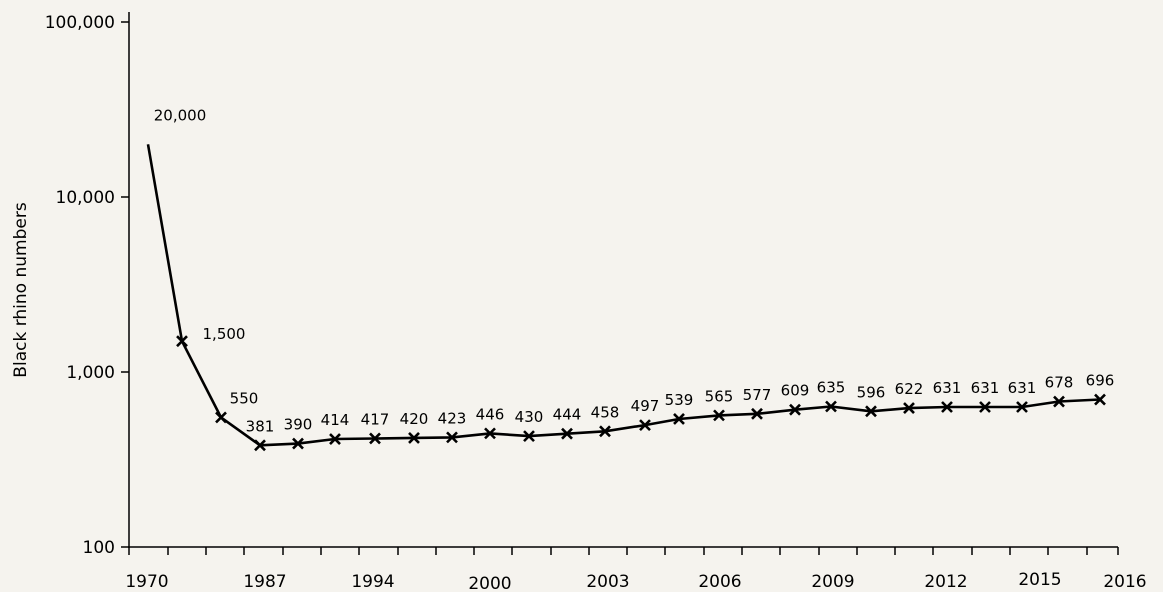  What do you see at coordinates (224, 334) in the screenshot?
I see `data-label: 1,500` at bounding box center [224, 334].